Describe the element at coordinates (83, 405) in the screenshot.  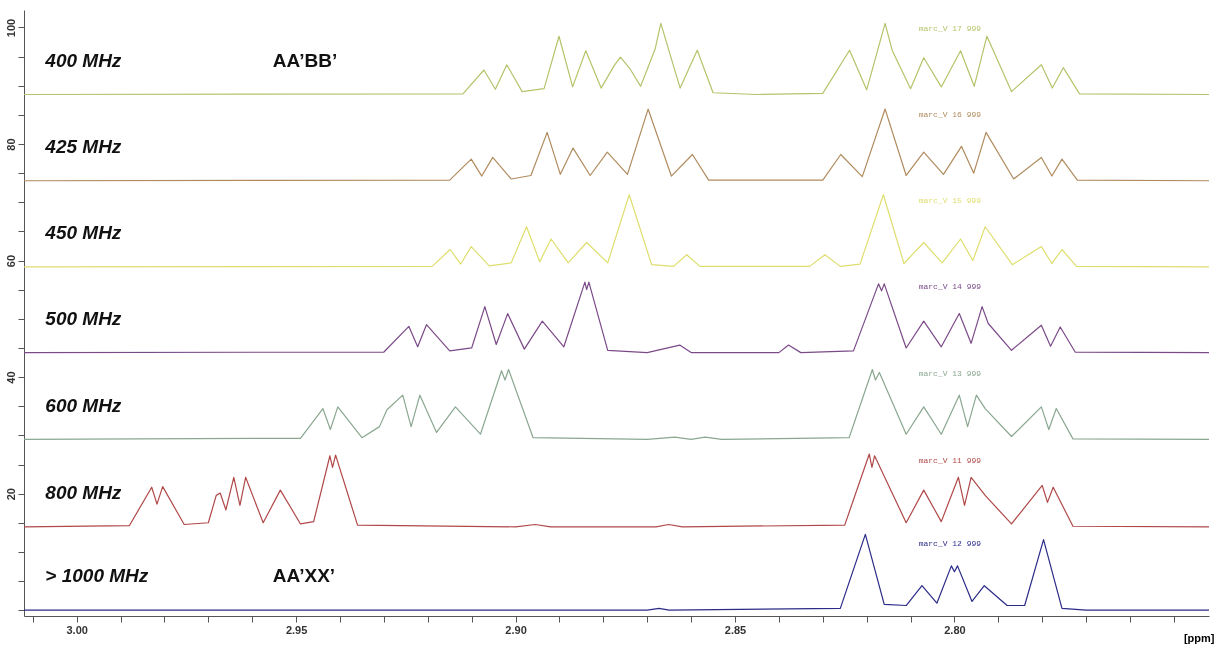
I see `series-label: 600 MHz` at that location.